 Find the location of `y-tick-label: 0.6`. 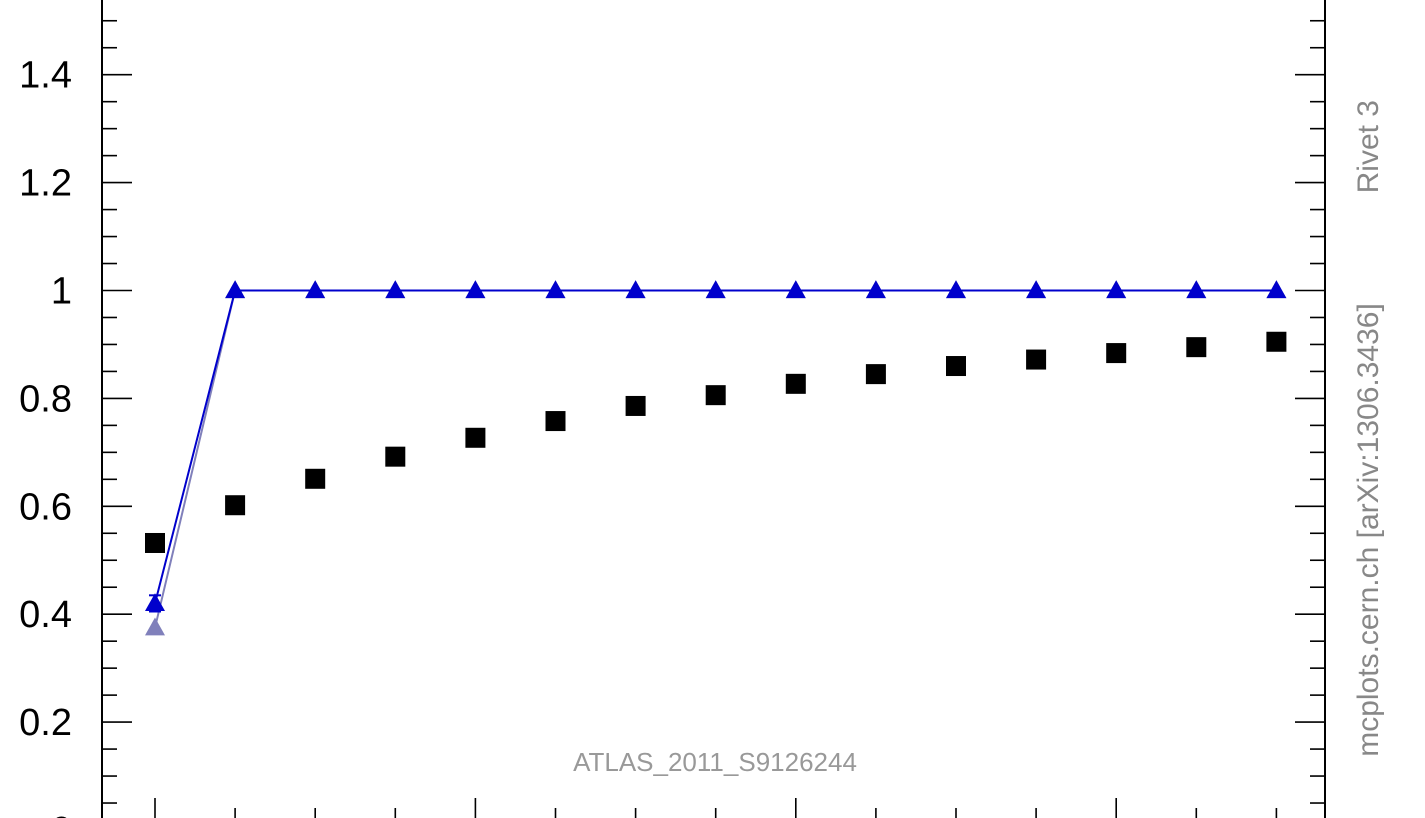

y-tick-label: 0.6 is located at coordinates (45, 507).